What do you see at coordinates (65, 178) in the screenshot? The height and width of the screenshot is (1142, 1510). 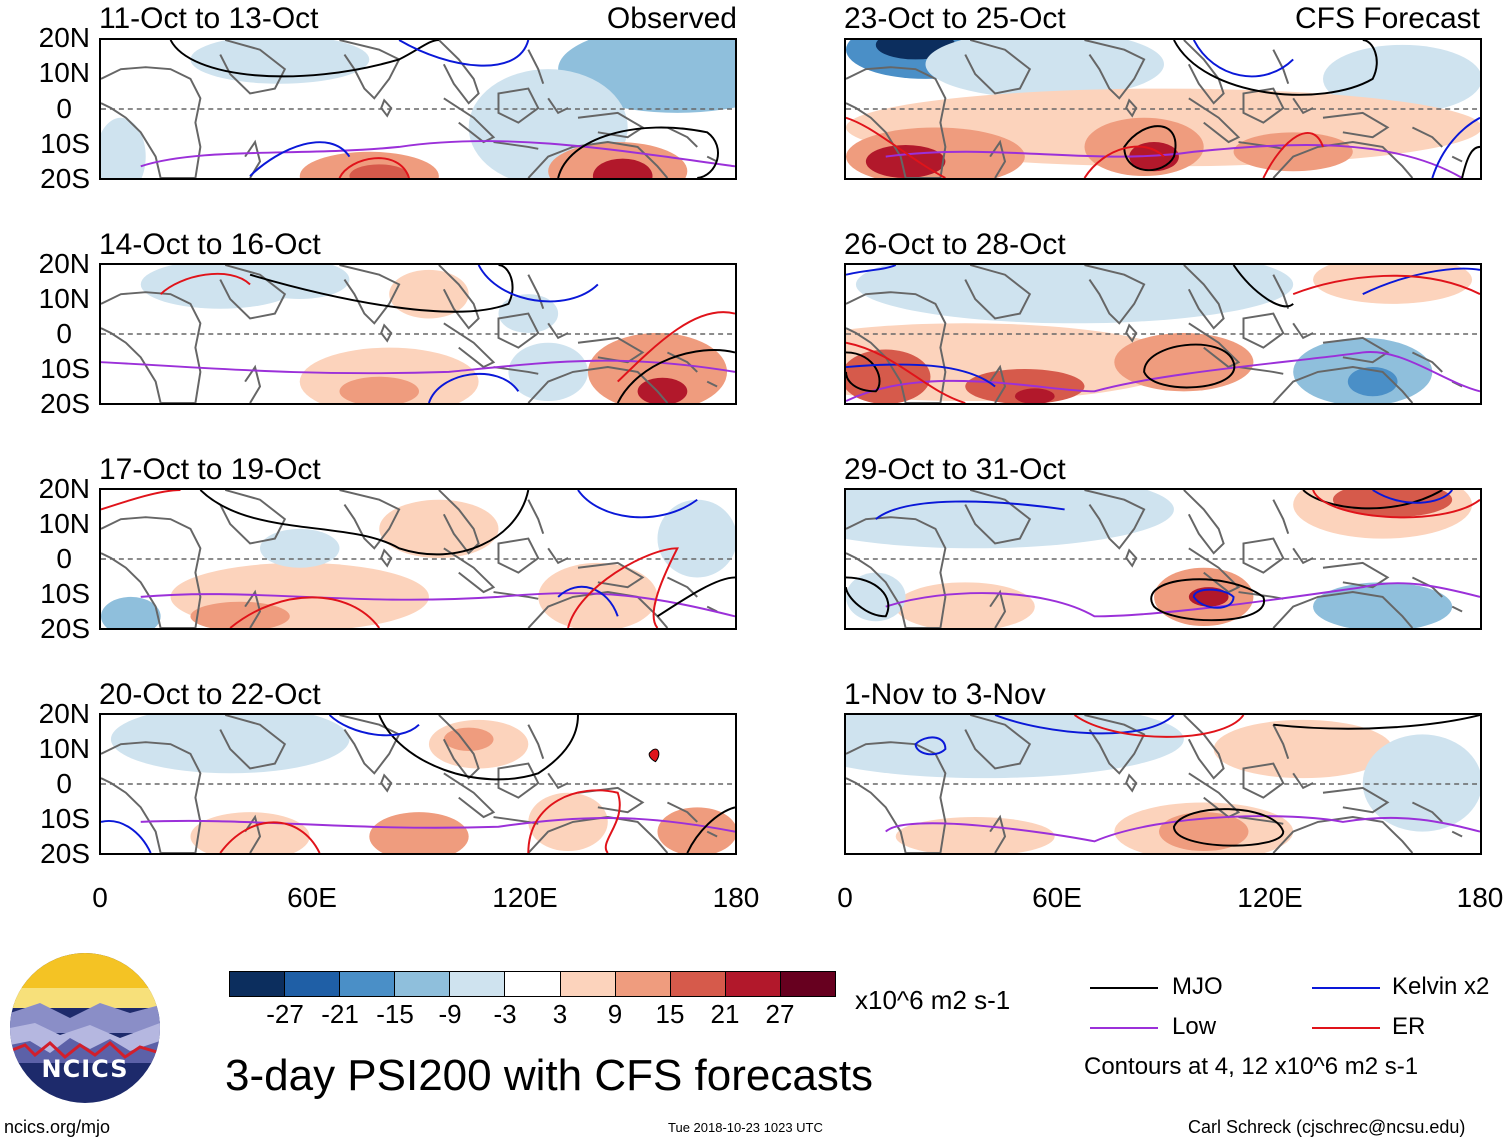 I see `lat-label-20s-l1: 20S` at bounding box center [65, 178].